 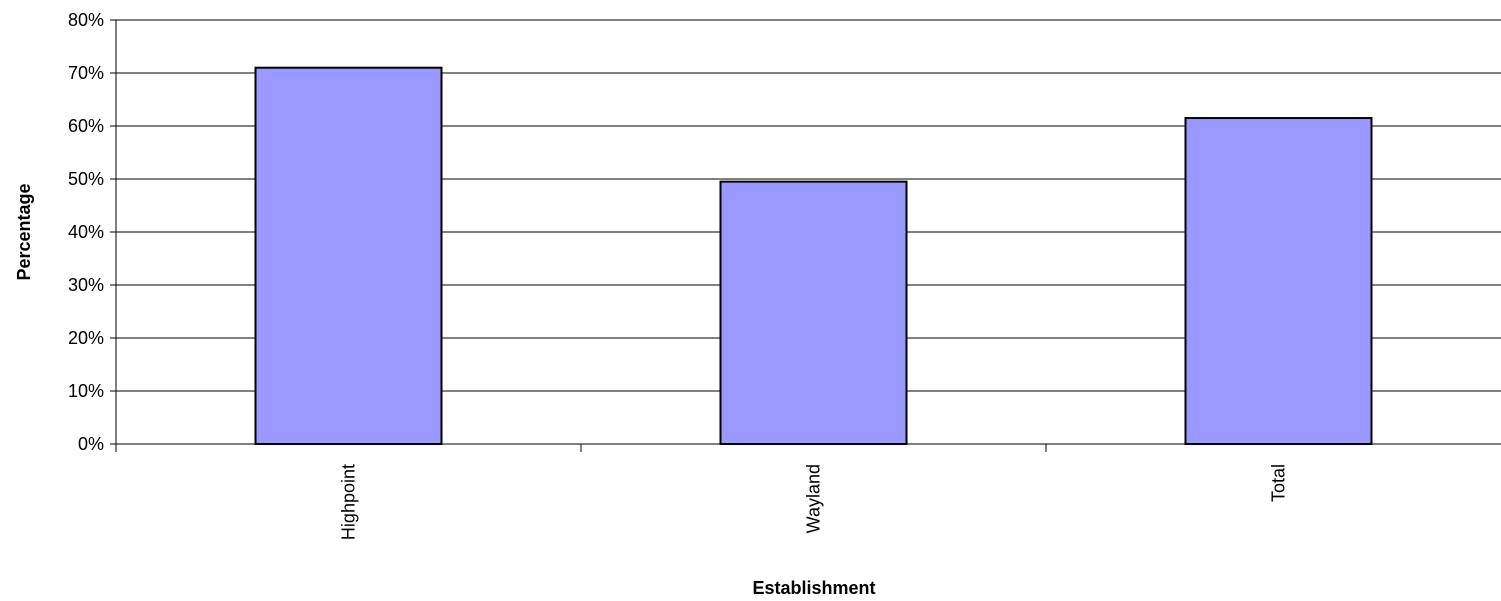 What do you see at coordinates (814, 498) in the screenshot?
I see `x-tick-label: Wayland` at bounding box center [814, 498].